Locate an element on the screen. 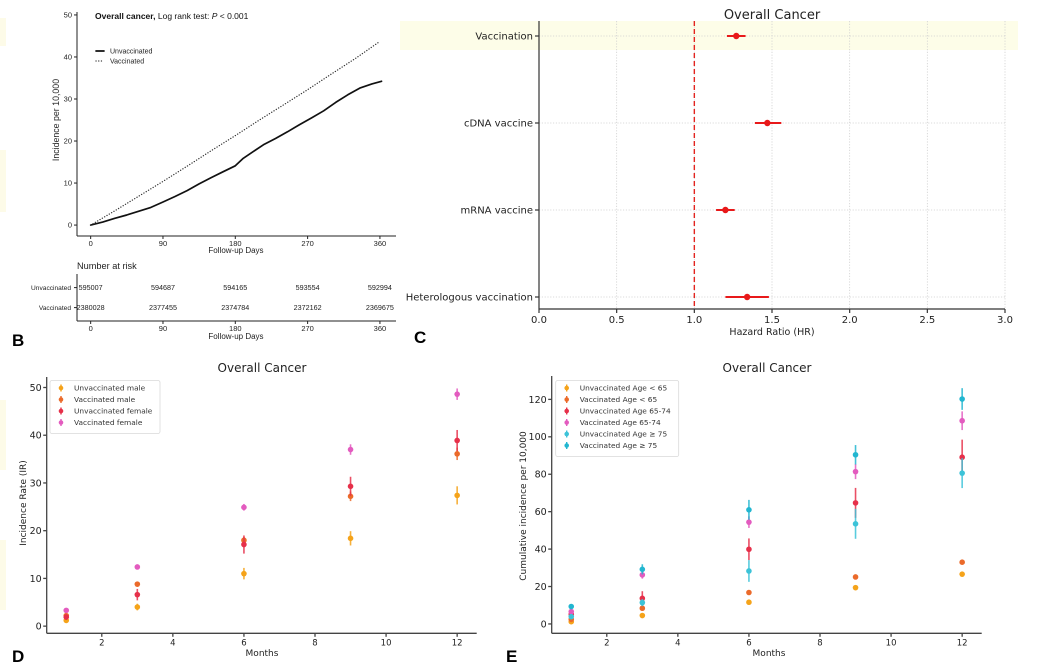 Image resolution: width=1042 pixels, height=672 pixels. risk-value: 2377455 is located at coordinates (163, 307).